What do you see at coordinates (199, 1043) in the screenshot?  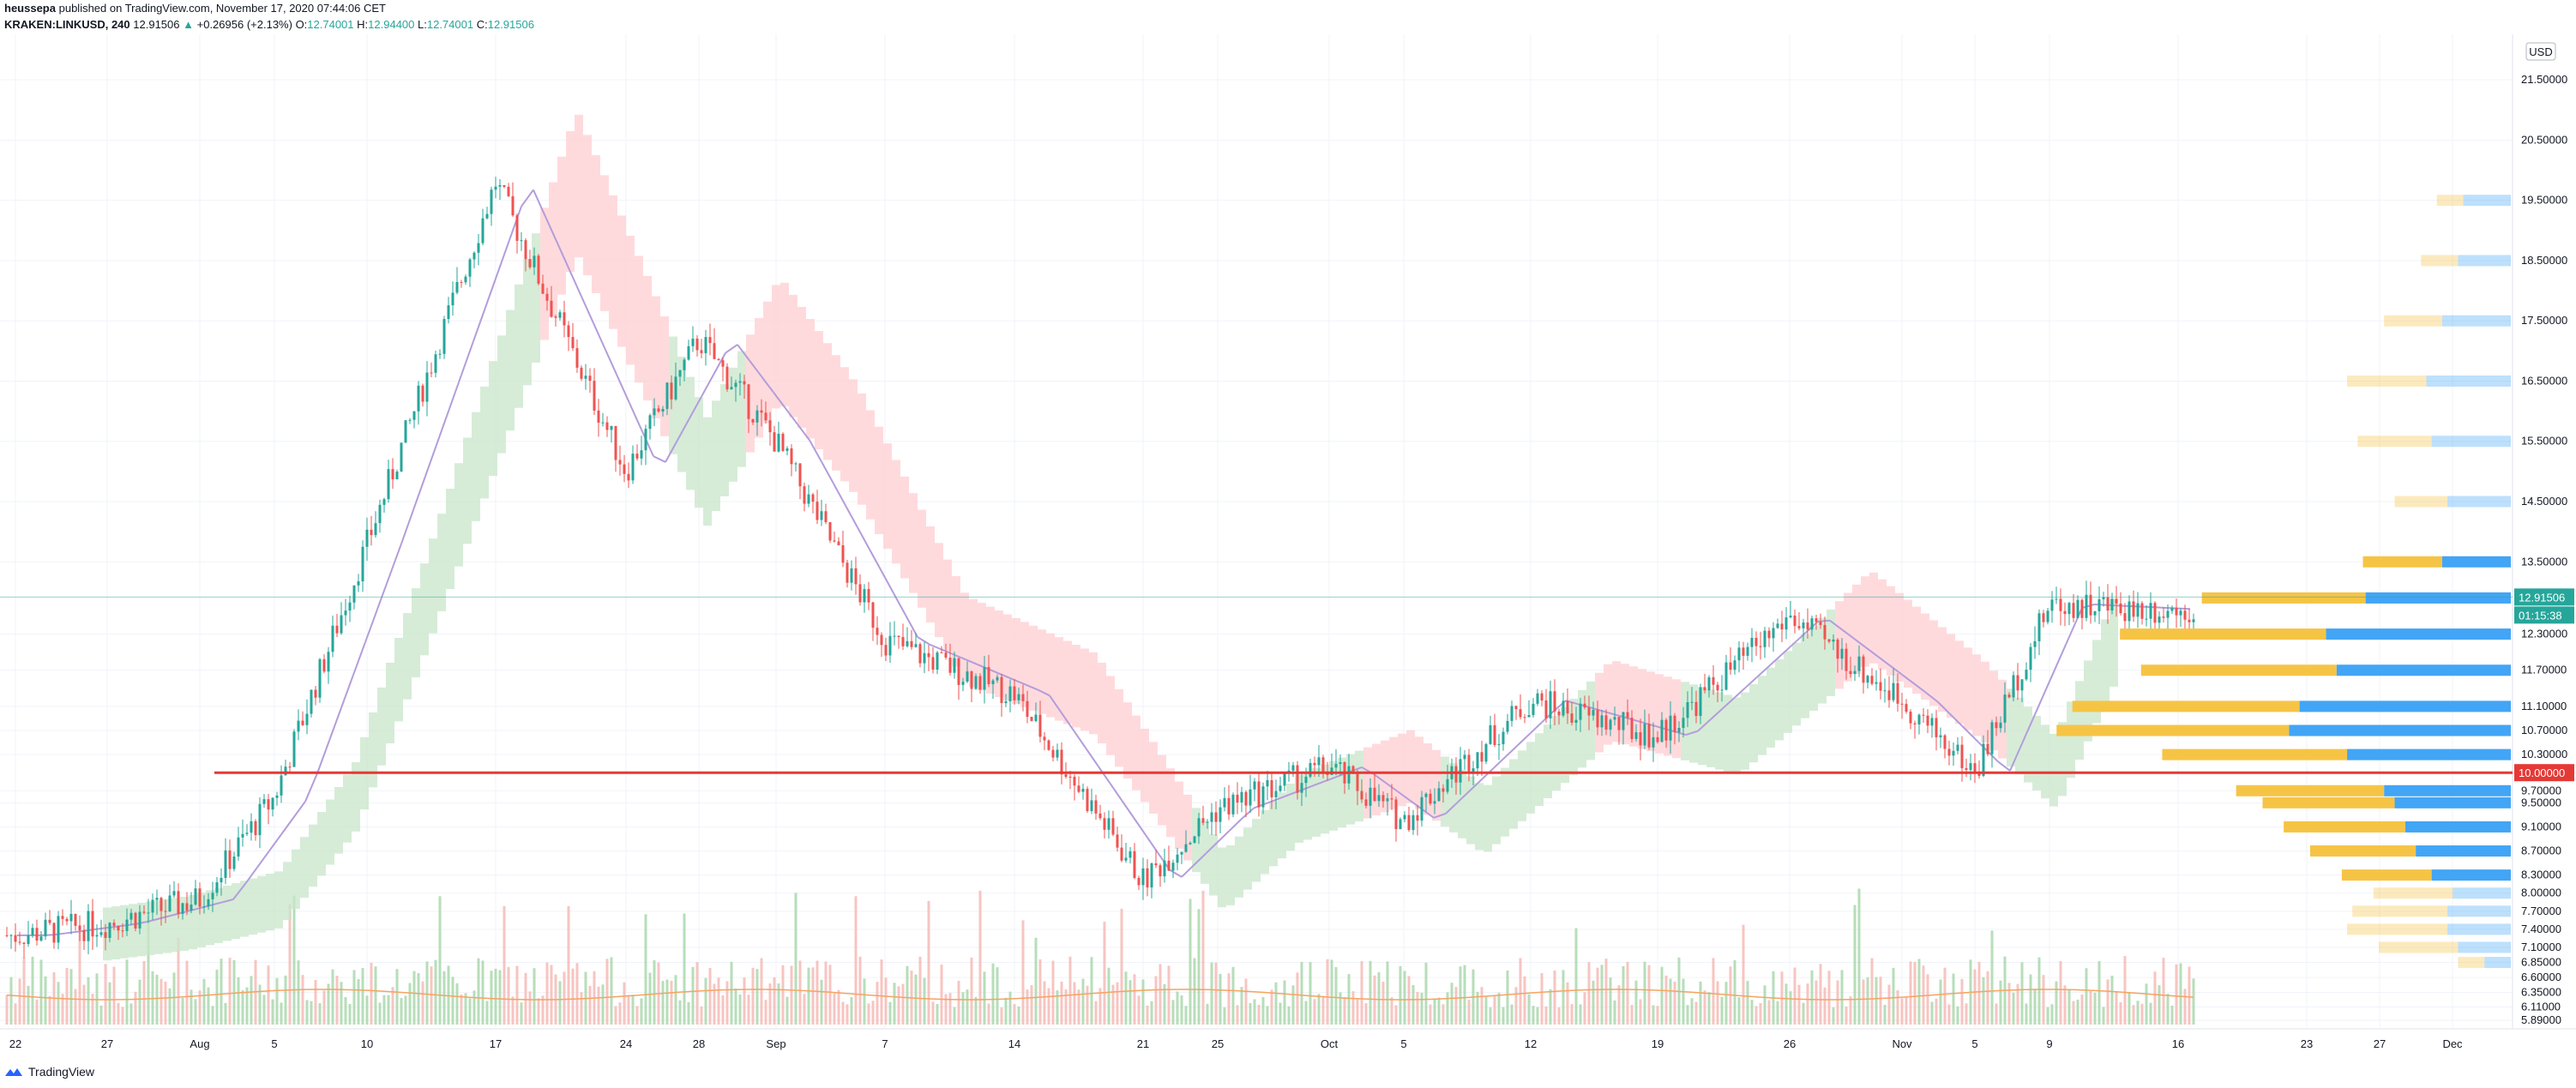 I see `x-tick-label-2: Aug` at bounding box center [199, 1043].